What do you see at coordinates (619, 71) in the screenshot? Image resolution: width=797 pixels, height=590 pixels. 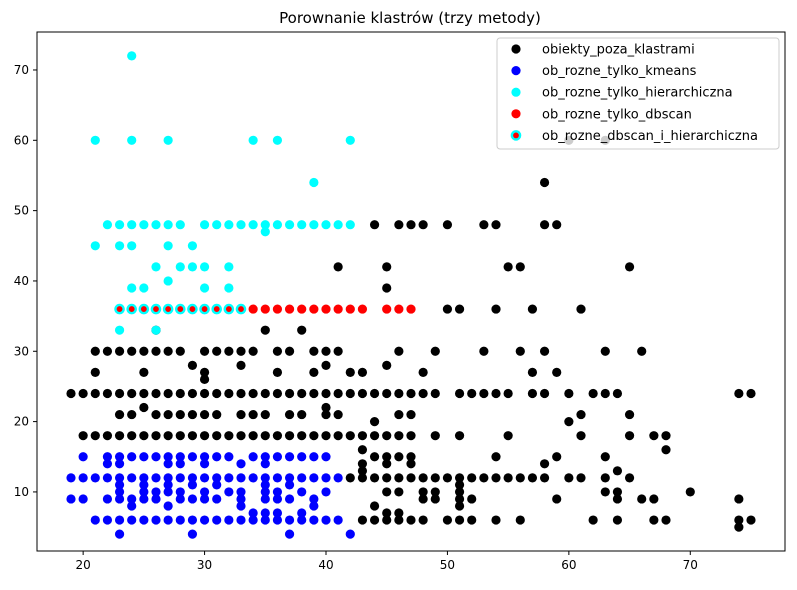 I see `legend-label-1: ob_rozne_tylko_kmeans` at bounding box center [619, 71].